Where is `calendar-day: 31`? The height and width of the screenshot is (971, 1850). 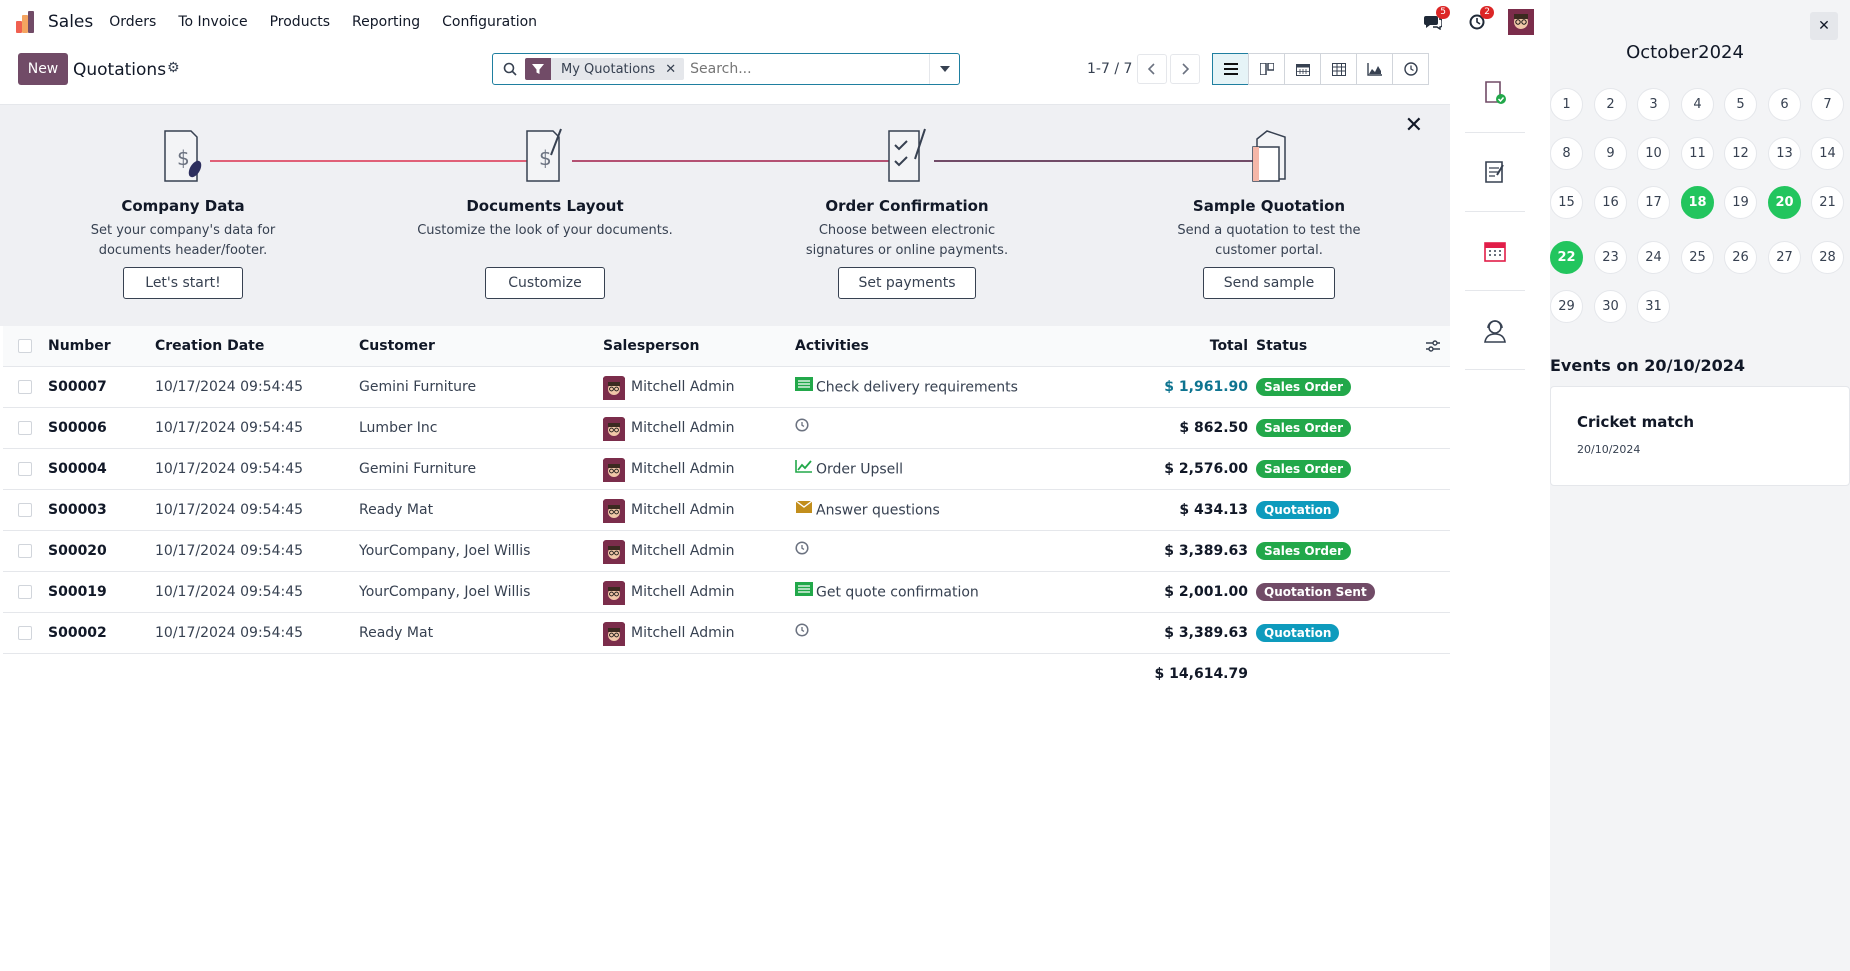 calendar-day: 31 is located at coordinates (1653, 306).